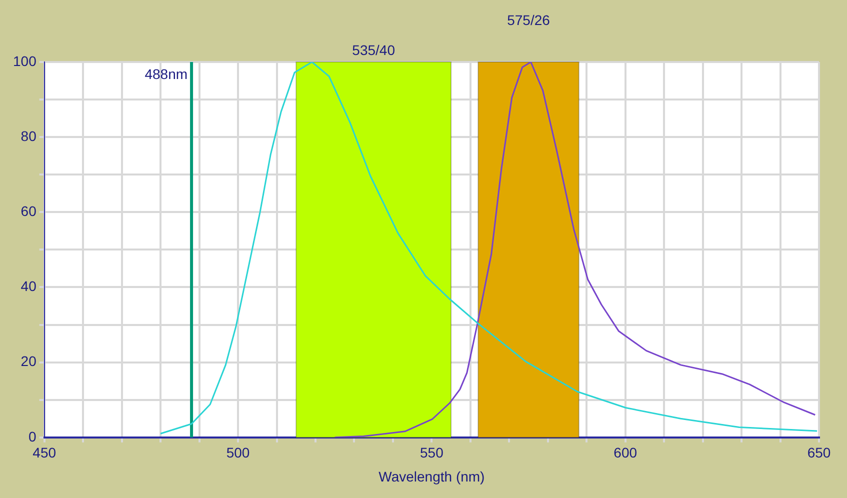 This screenshot has width=847, height=498. Describe the element at coordinates (44, 452) in the screenshot. I see `x-tick-label: 450` at that location.